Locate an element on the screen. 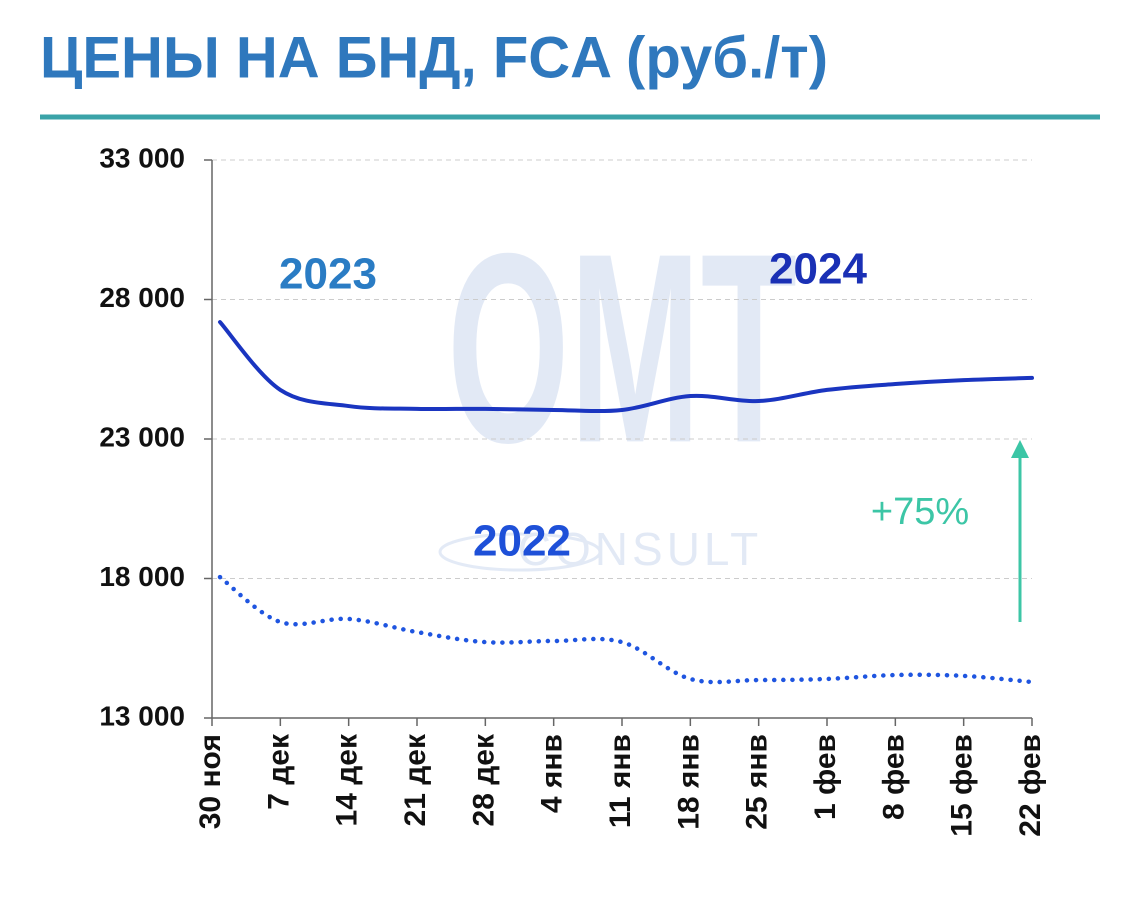 This screenshot has width=1126, height=915. watermark-logo: OMT is located at coordinates (622, 348).